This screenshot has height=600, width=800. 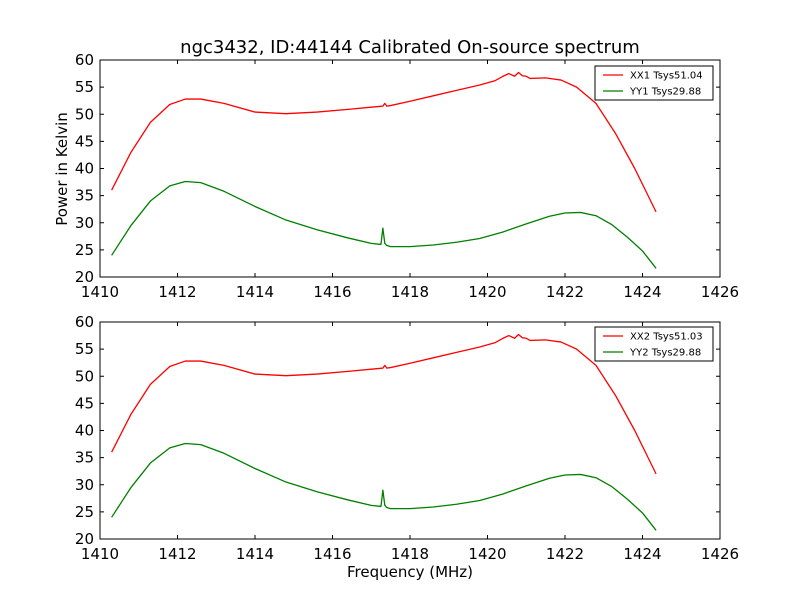 I want to click on legend: XX2 Tsys51.03 YY2 Tsys29.88, so click(x=654, y=344).